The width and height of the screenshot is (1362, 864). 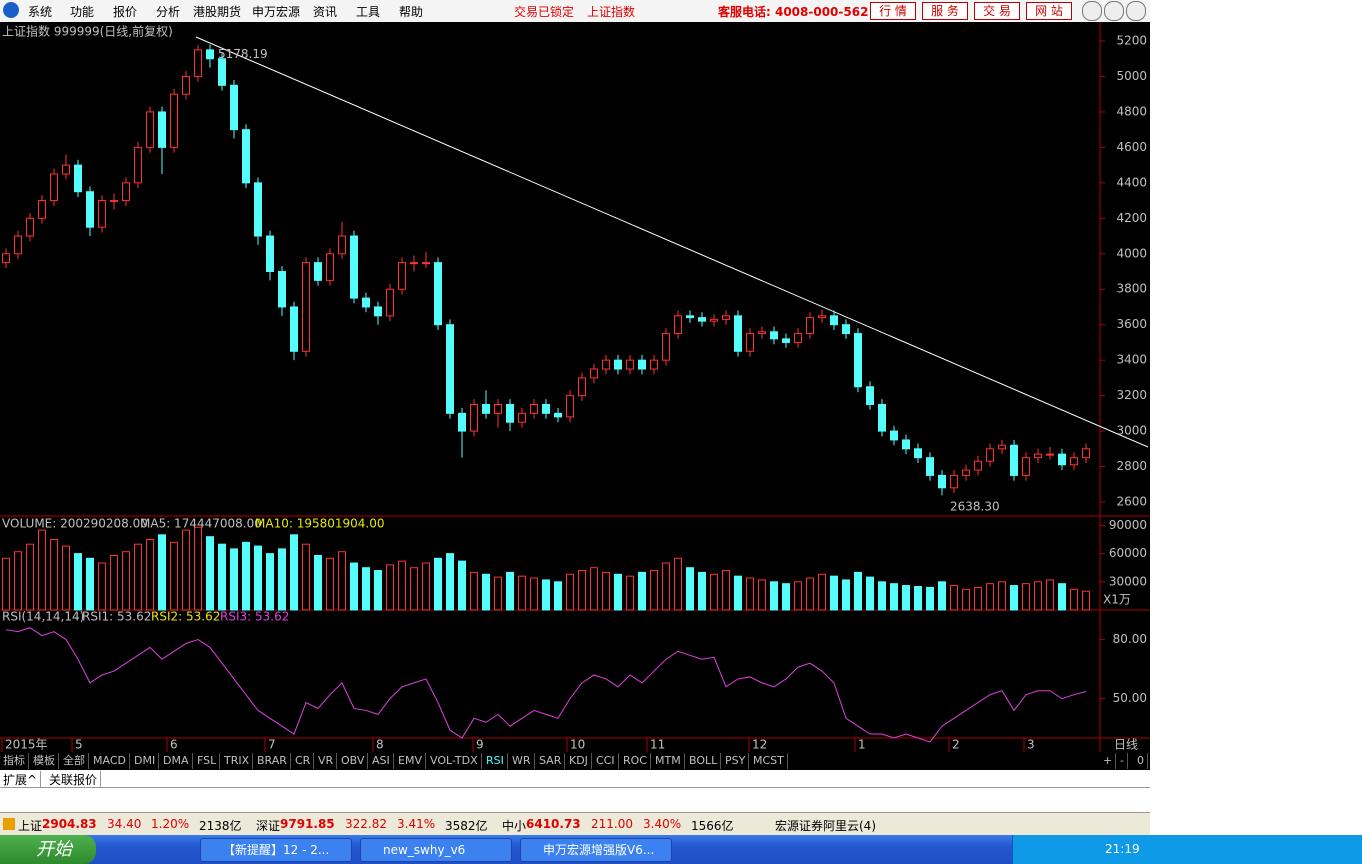 I want to click on menu-item: 系统, so click(x=40, y=12).